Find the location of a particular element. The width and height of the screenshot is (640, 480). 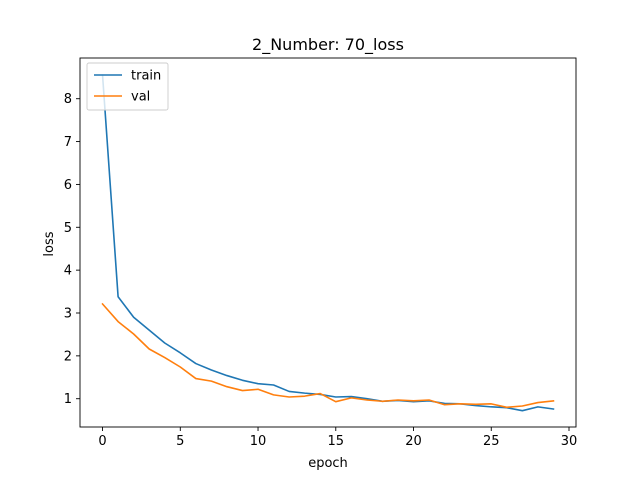

legend-label-val: val is located at coordinates (140, 97).